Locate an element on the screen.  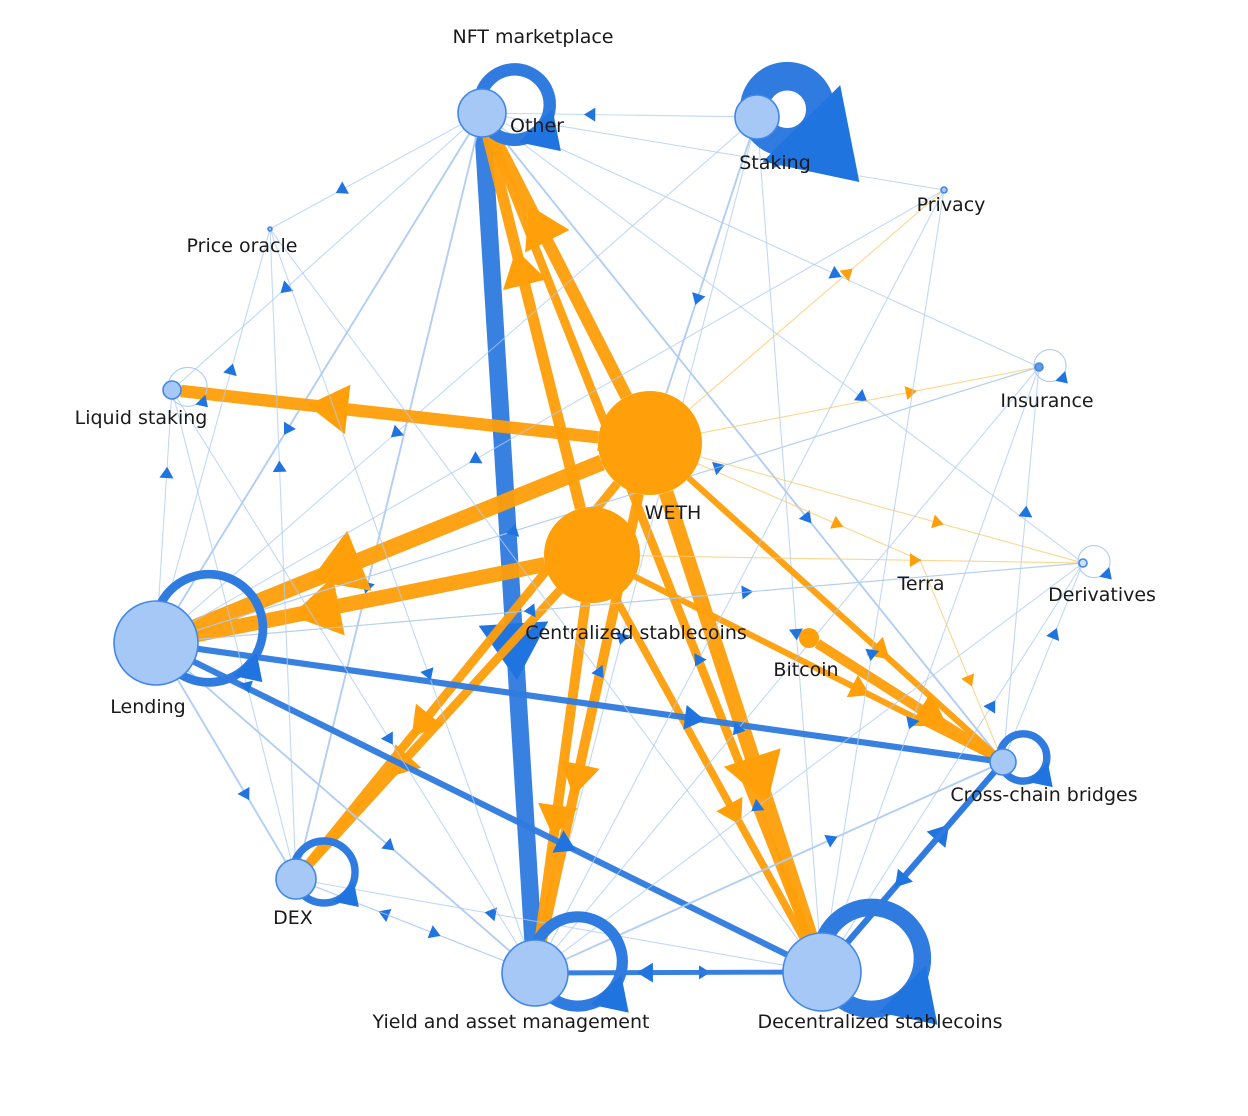
graph-node-priceoracle is located at coordinates (270, 229).